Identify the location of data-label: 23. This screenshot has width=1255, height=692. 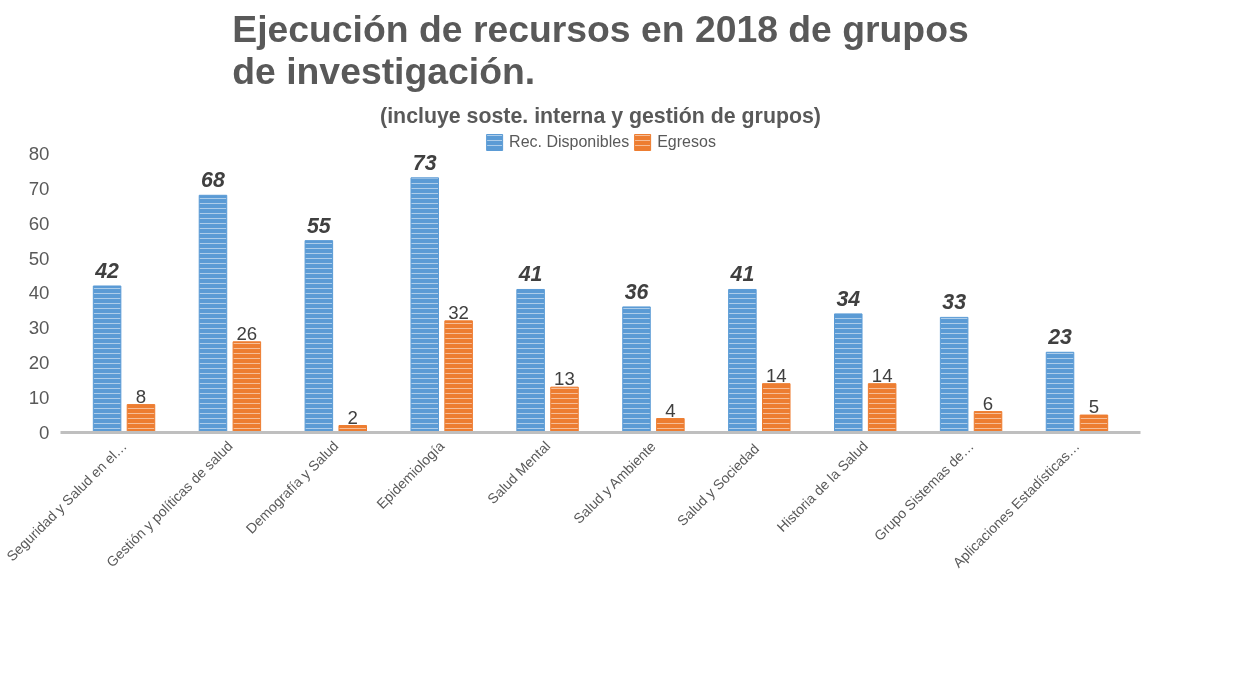
(1060, 337).